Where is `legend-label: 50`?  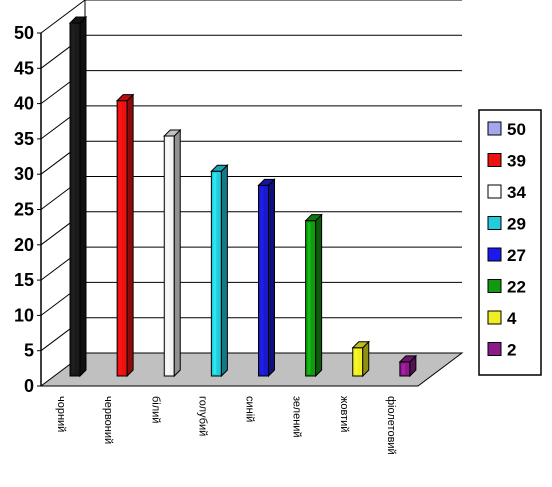 legend-label: 50 is located at coordinates (516, 129).